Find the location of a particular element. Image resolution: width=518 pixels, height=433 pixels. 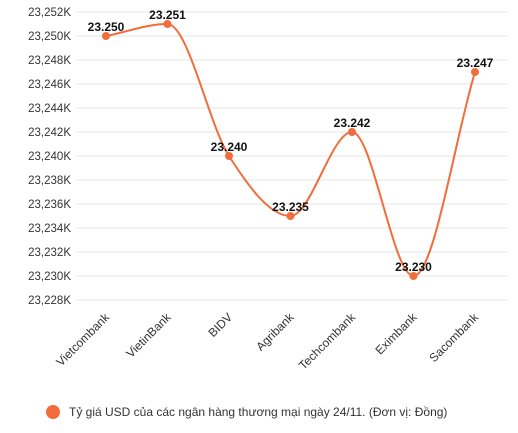

x-tick-label: Techcombank is located at coordinates (327, 341).